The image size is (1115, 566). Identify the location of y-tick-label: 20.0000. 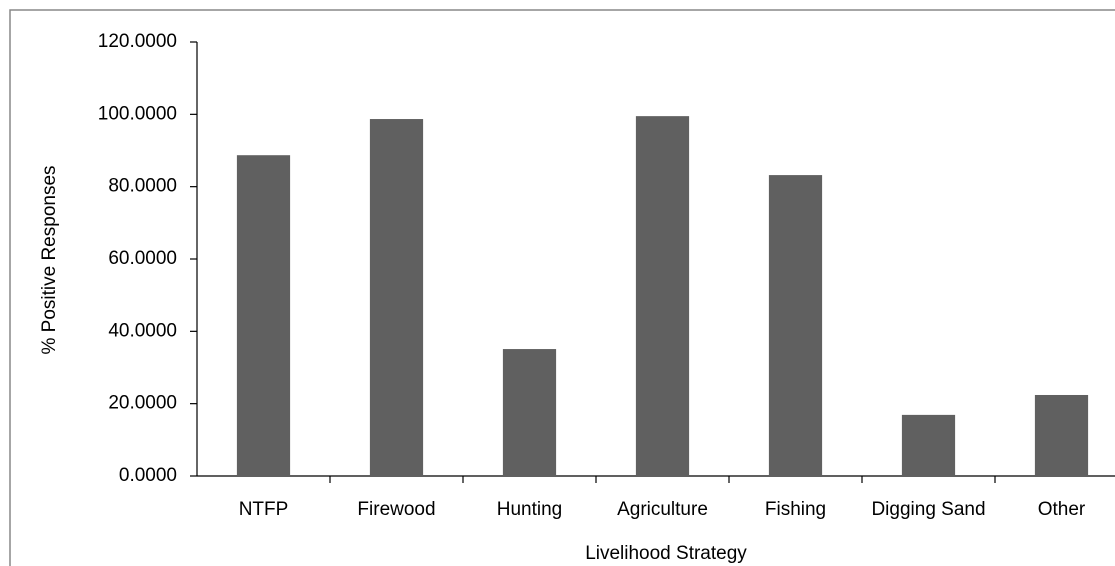
(142, 403).